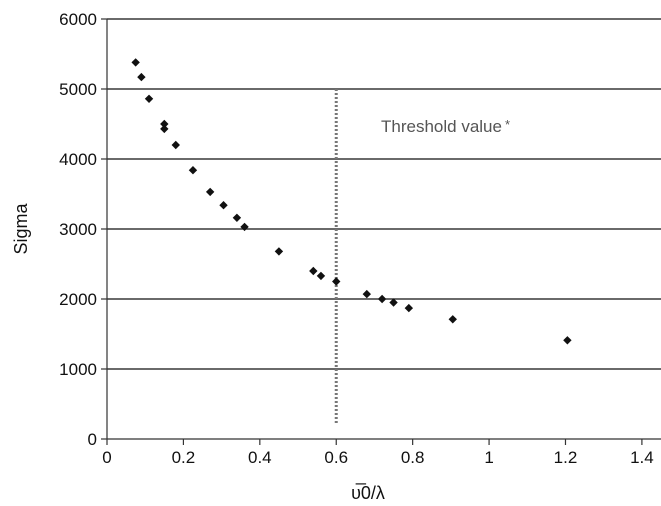 The width and height of the screenshot is (661, 506). Describe the element at coordinates (78, 369) in the screenshot. I see `y-tick-label: 1000` at that location.